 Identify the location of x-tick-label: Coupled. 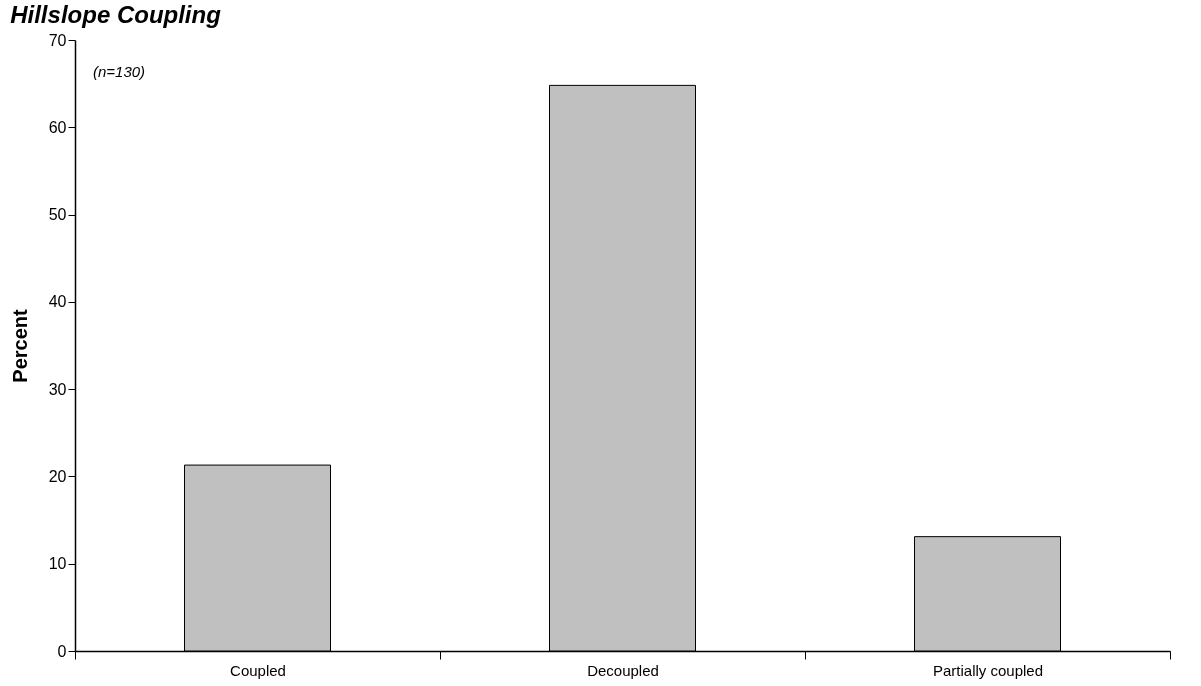
(258, 670).